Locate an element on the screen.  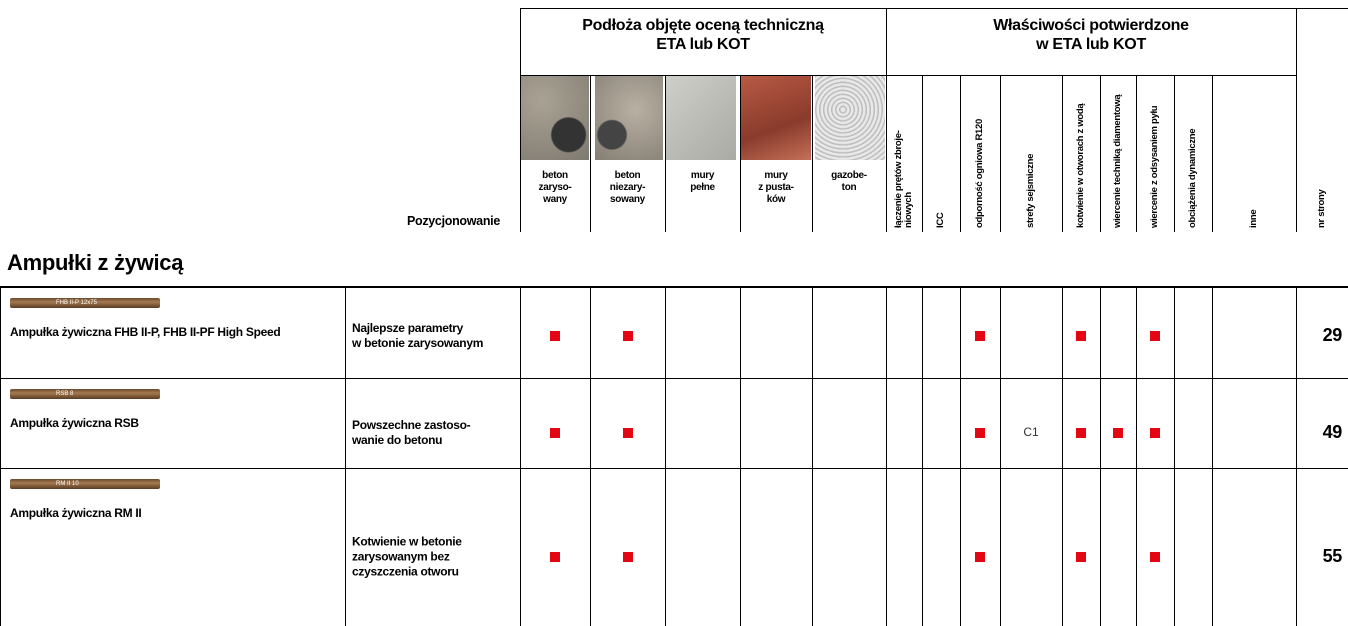
cell-text: C1 is located at coordinates (1031, 432).